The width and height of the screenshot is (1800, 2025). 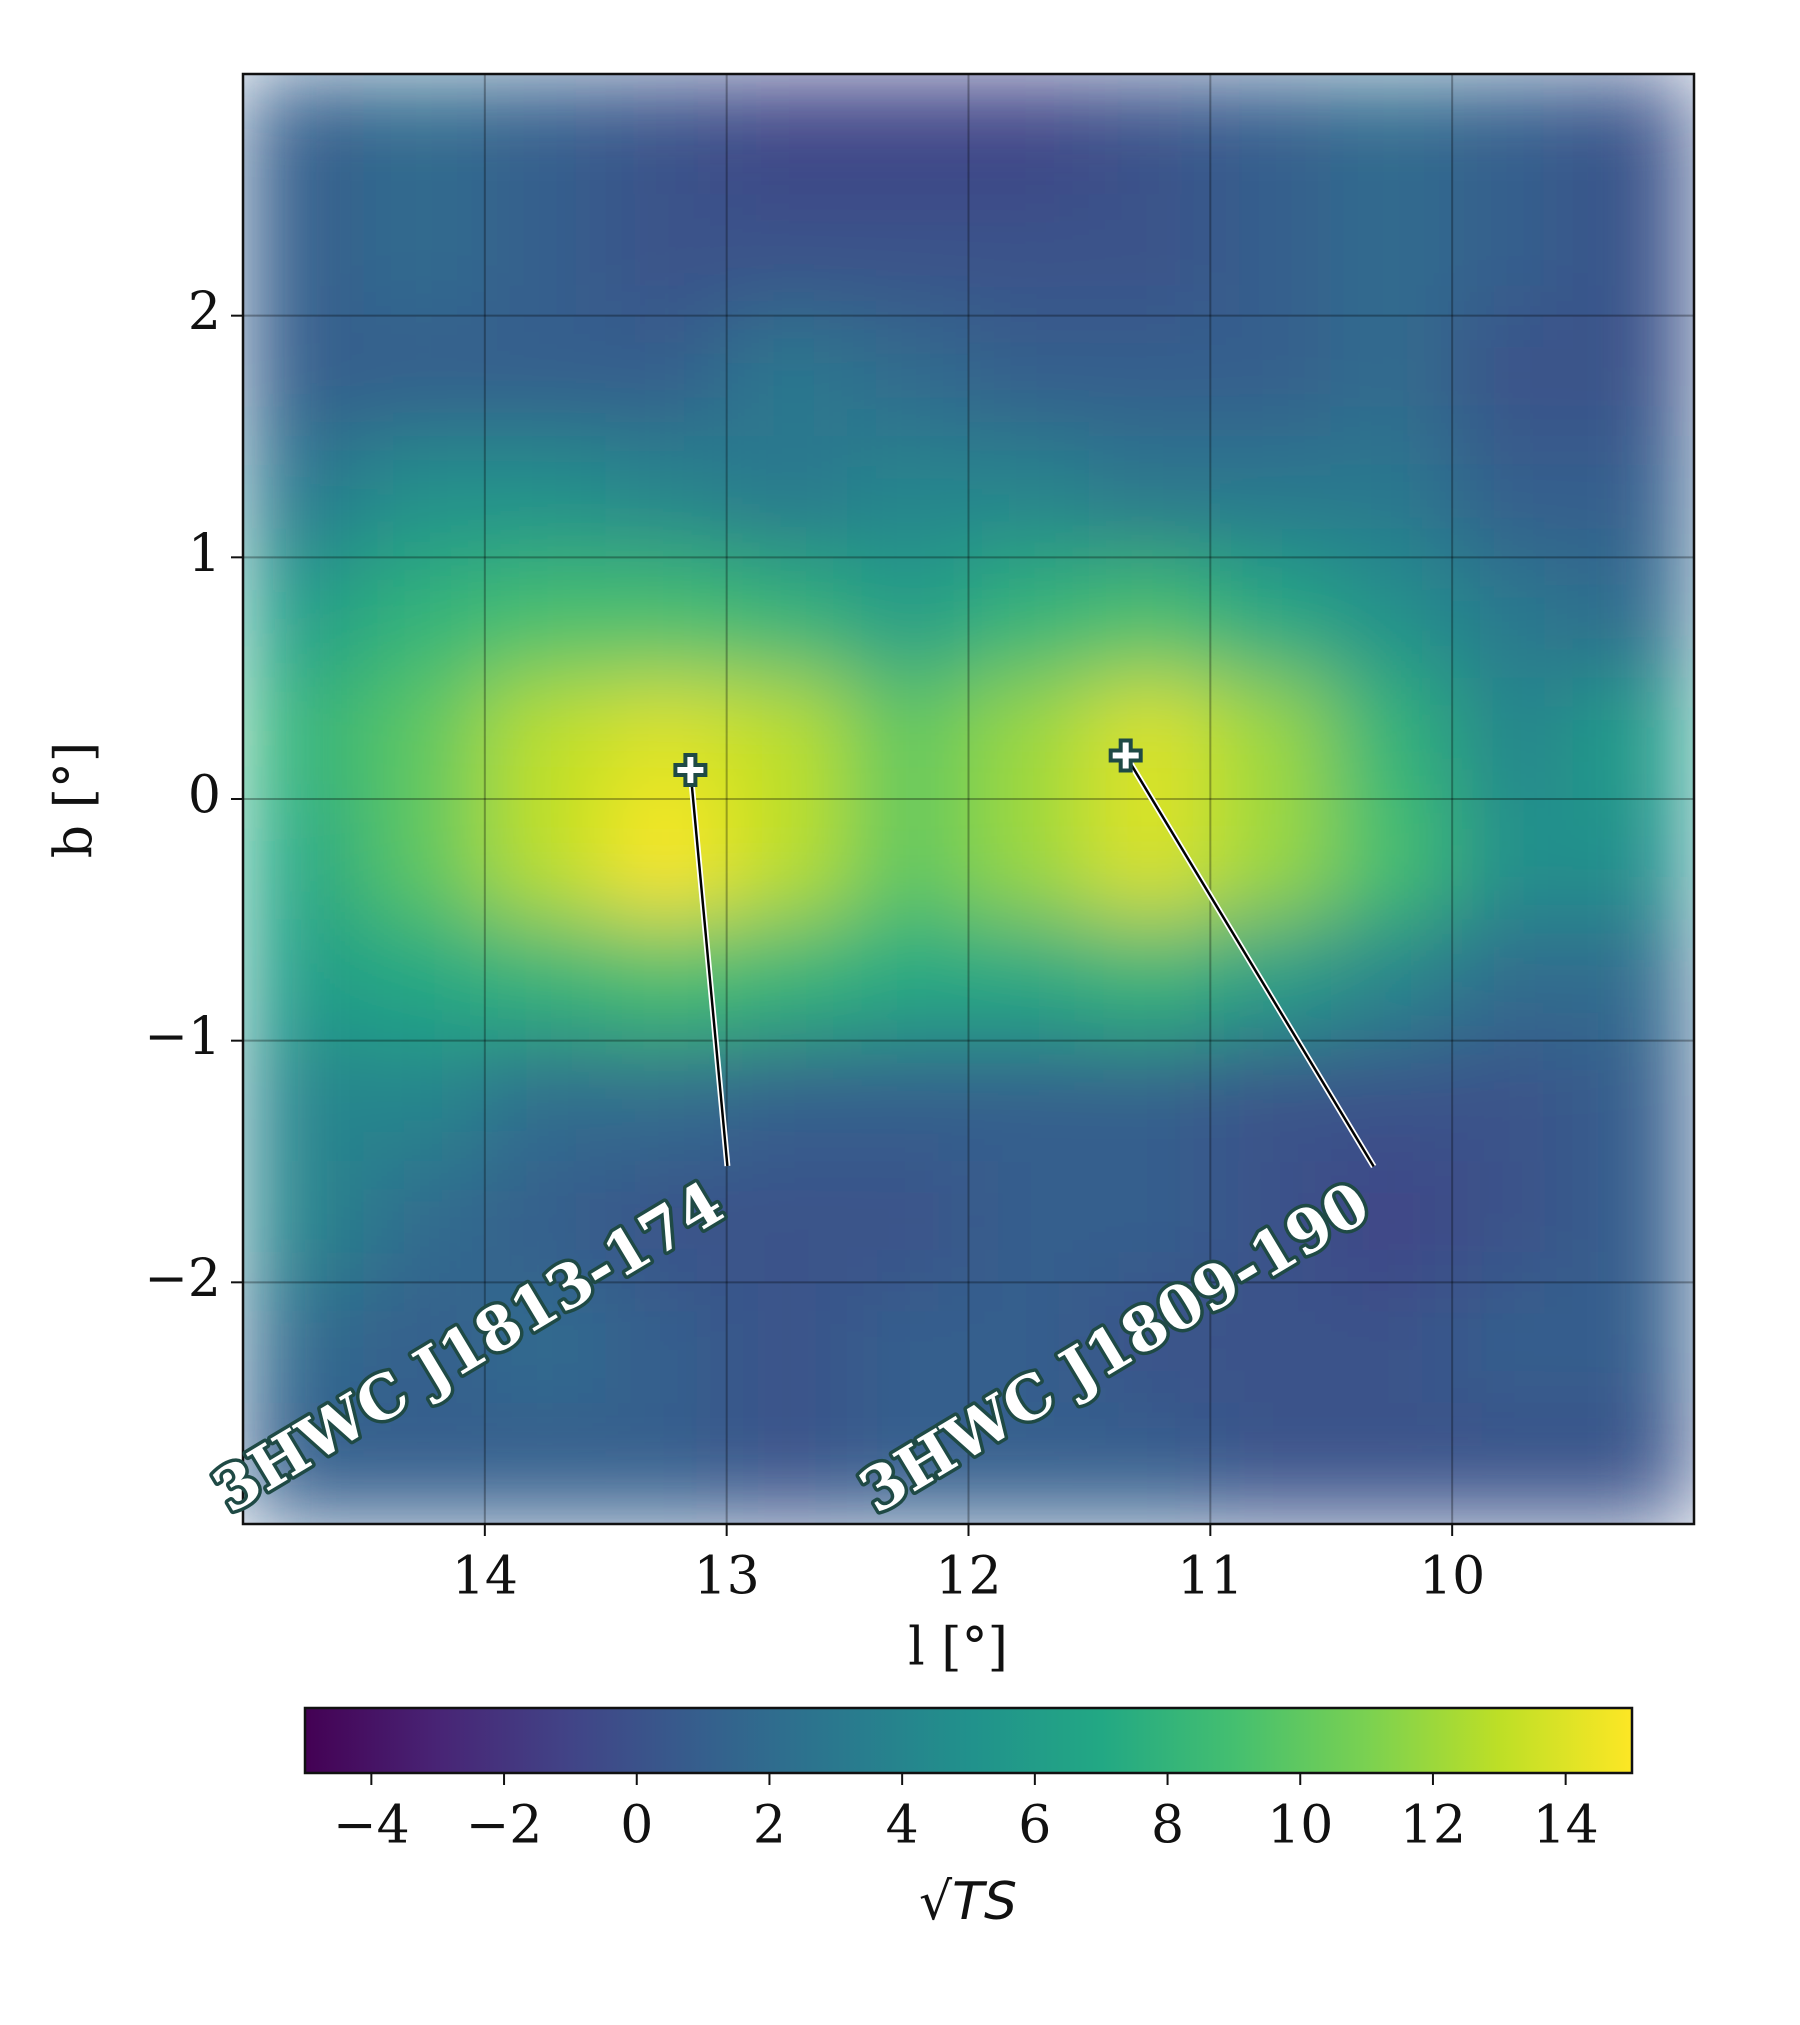 I want to click on colorbar-tick-label: 12, so click(x=1433, y=1826).